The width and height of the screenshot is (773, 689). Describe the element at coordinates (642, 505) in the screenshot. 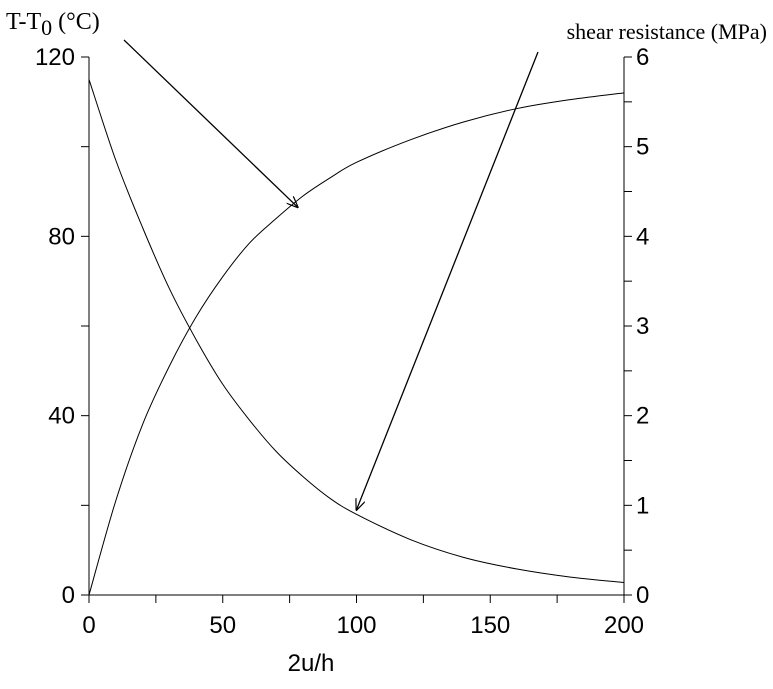

I see `y-right-tick-label: 1` at that location.